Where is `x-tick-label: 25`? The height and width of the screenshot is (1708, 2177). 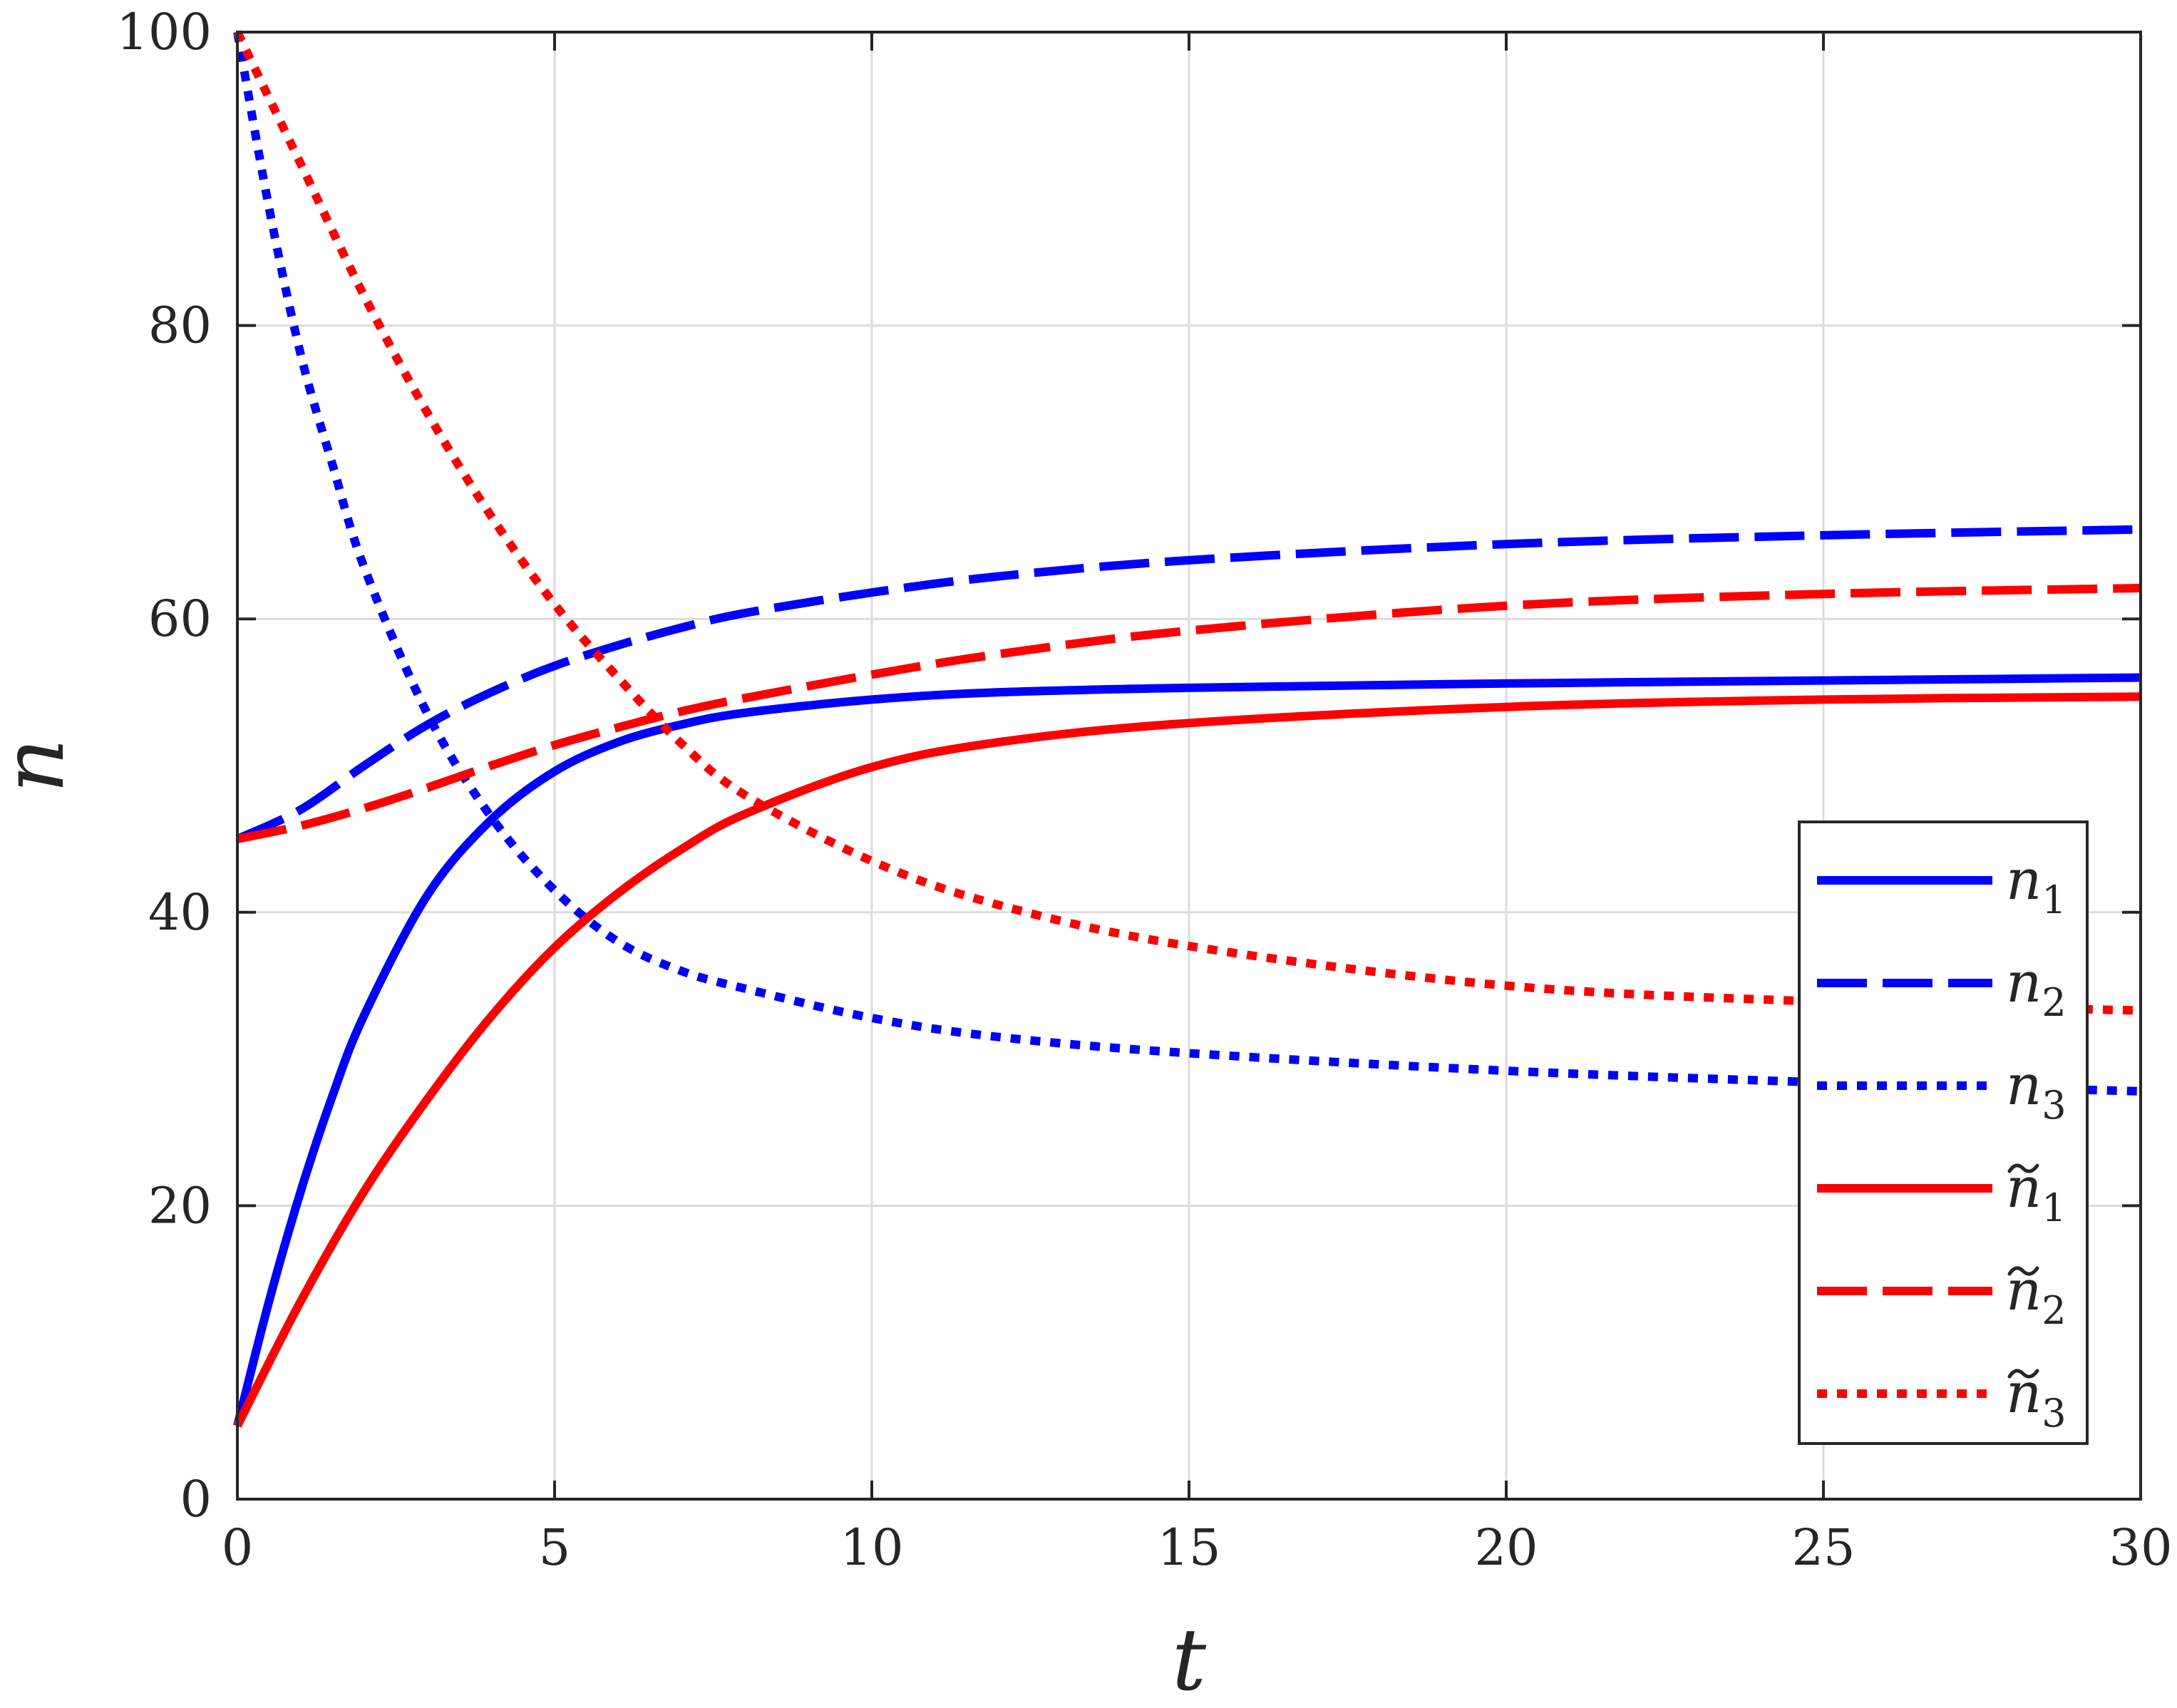
x-tick-label: 25 is located at coordinates (1823, 1547).